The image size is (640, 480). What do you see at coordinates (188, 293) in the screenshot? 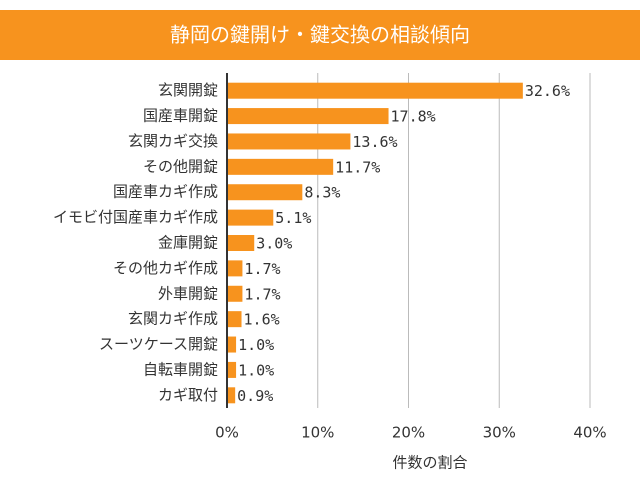
I see `y-tick-label: 外車開錠` at bounding box center [188, 293].